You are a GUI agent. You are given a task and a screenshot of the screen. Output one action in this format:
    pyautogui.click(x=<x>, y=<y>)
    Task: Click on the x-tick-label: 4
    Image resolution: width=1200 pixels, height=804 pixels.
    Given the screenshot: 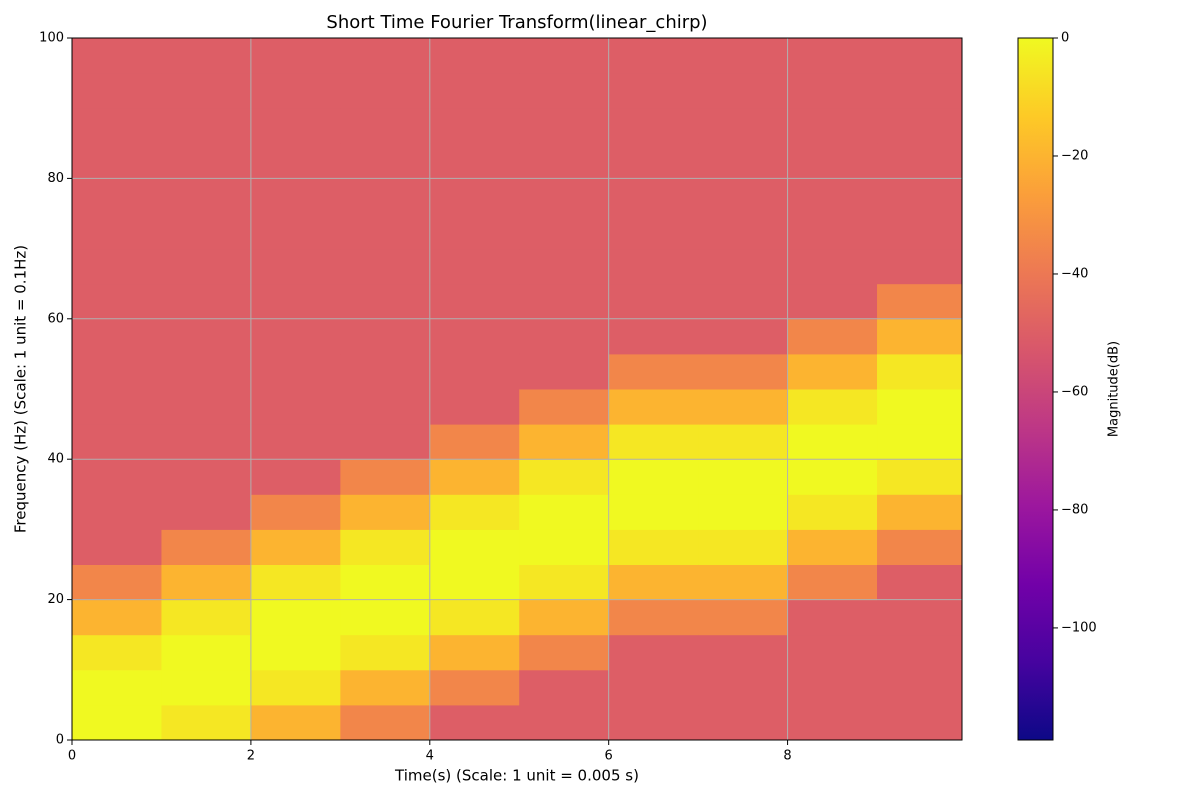 What is the action you would take?
    pyautogui.click(x=430, y=756)
    